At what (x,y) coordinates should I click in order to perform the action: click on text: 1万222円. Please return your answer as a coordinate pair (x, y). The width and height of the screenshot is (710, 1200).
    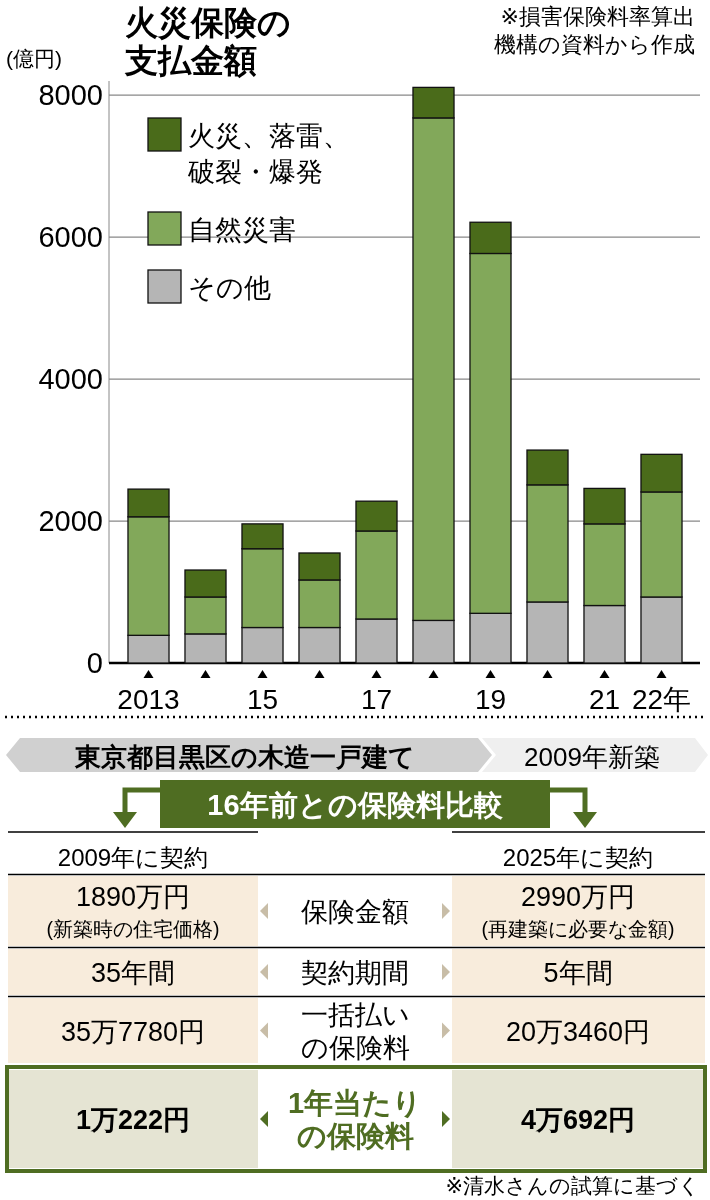
    Looking at the image, I should click on (133, 1120).